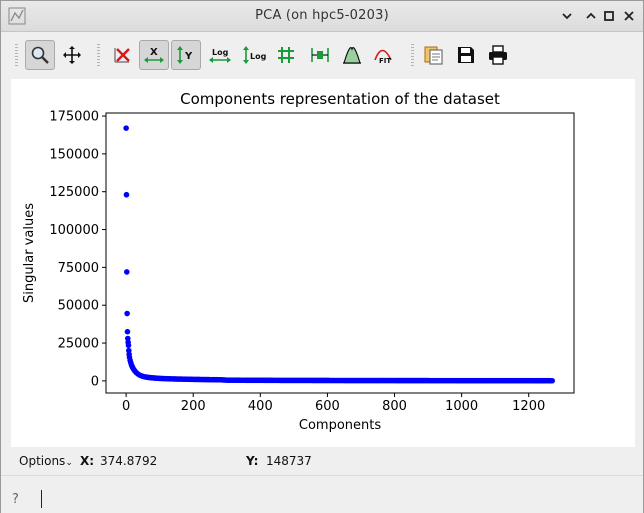 The width and height of the screenshot is (644, 513). I want to click on y-log-icon: Log, so click(254, 55).